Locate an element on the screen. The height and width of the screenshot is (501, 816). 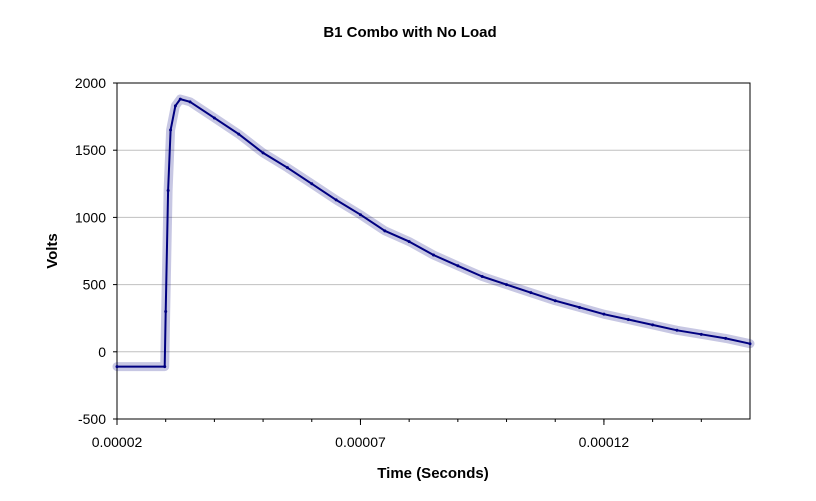
x-tick-label: 0.00002 is located at coordinates (117, 442).